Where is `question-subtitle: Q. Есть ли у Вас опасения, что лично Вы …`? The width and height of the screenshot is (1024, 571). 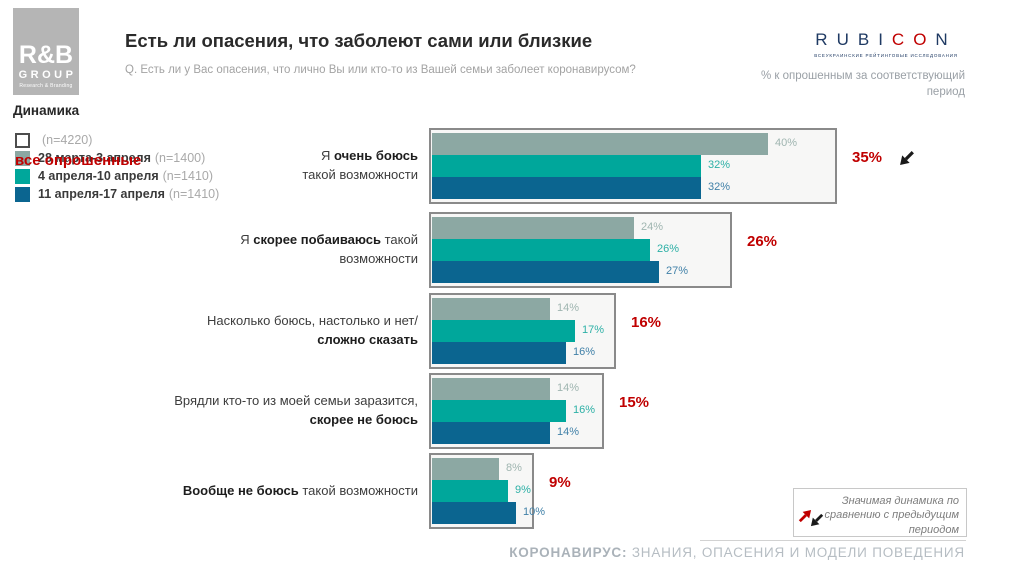
question-subtitle: Q. Есть ли у Вас опасения, что лично Вы … is located at coordinates (380, 70).